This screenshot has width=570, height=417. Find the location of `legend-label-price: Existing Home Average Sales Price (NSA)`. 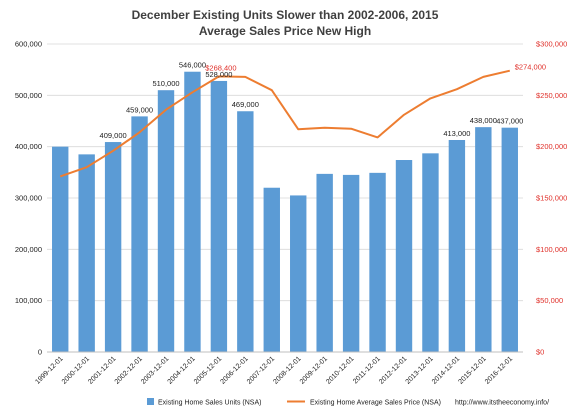

legend-label-price: Existing Home Average Sales Price (NSA) is located at coordinates (375, 403).